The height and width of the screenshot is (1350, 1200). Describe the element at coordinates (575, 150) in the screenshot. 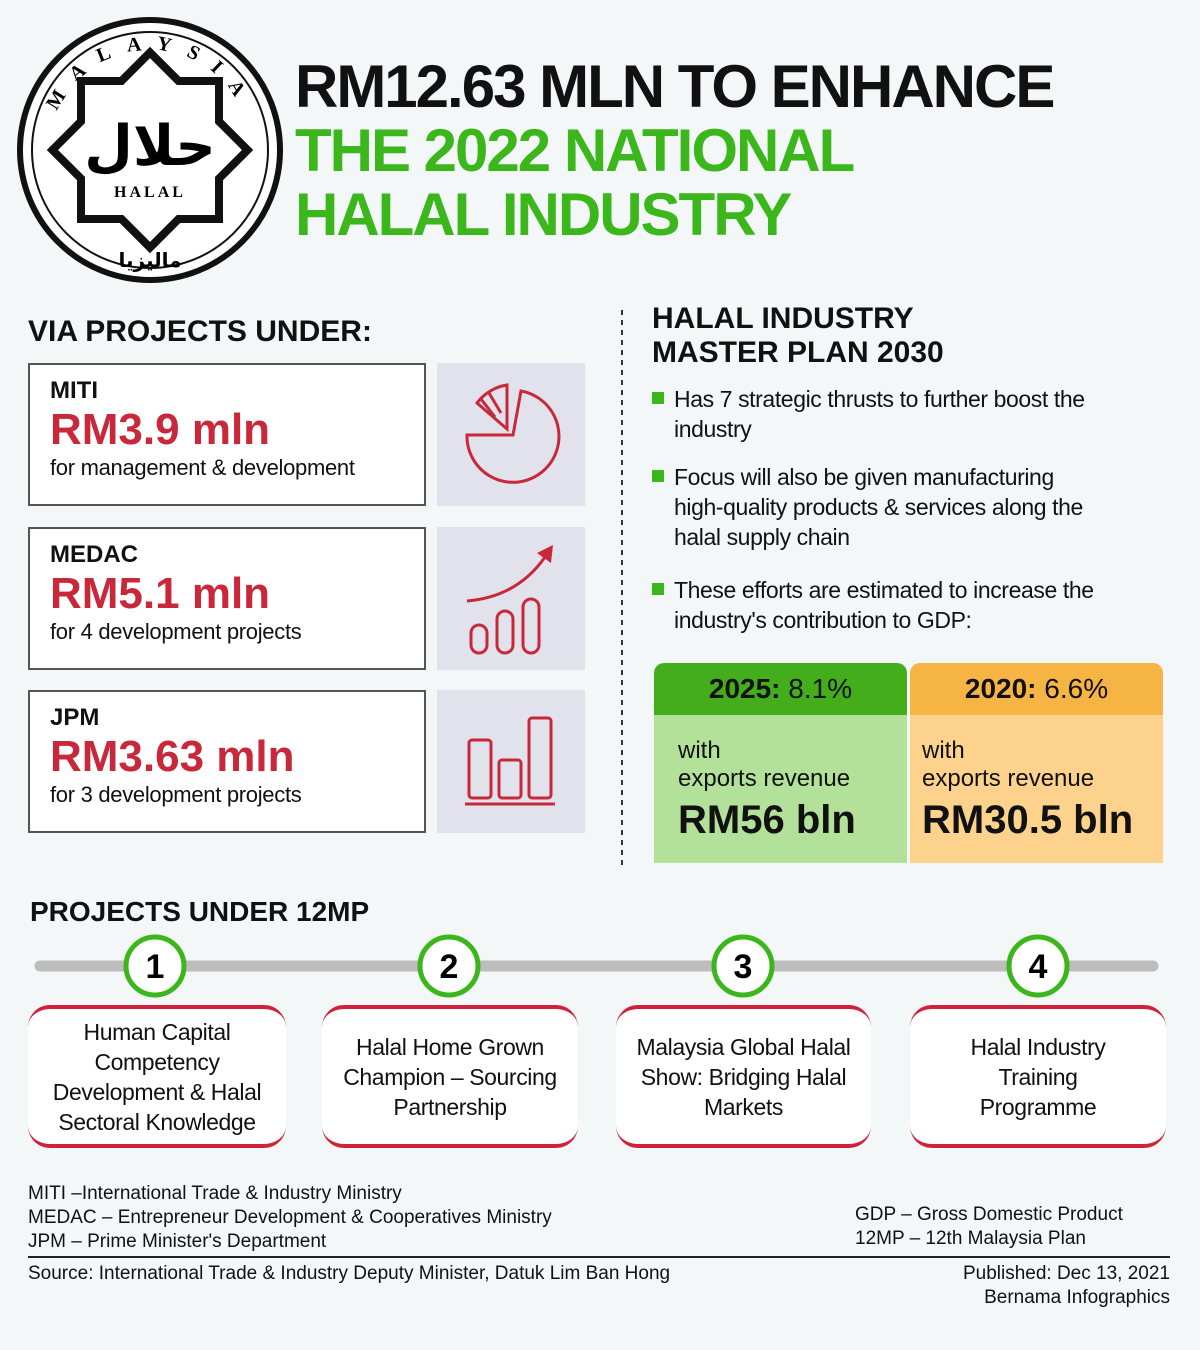

I see `title-line: THE 2022 NATIONAL` at that location.